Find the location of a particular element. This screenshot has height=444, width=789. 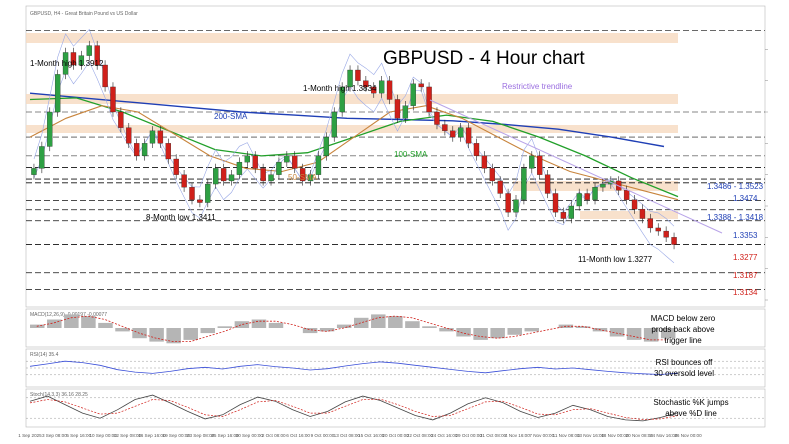

sma-200-line is located at coordinates (347, 120).